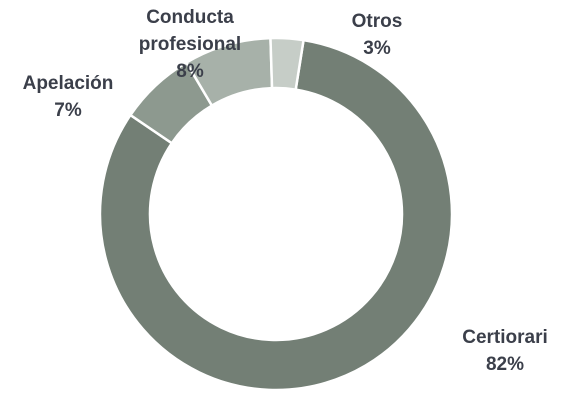  Describe the element at coordinates (68, 97) in the screenshot. I see `slice-label: Apelación 7%` at that location.